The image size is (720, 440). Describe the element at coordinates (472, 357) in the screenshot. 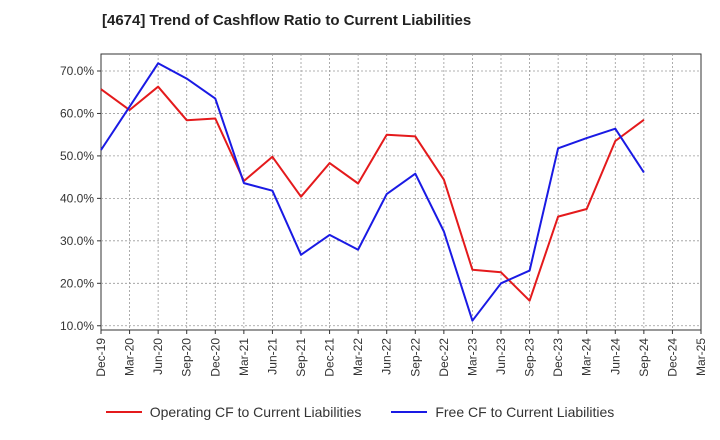

I see `x-tick-label: Mar-23` at that location.